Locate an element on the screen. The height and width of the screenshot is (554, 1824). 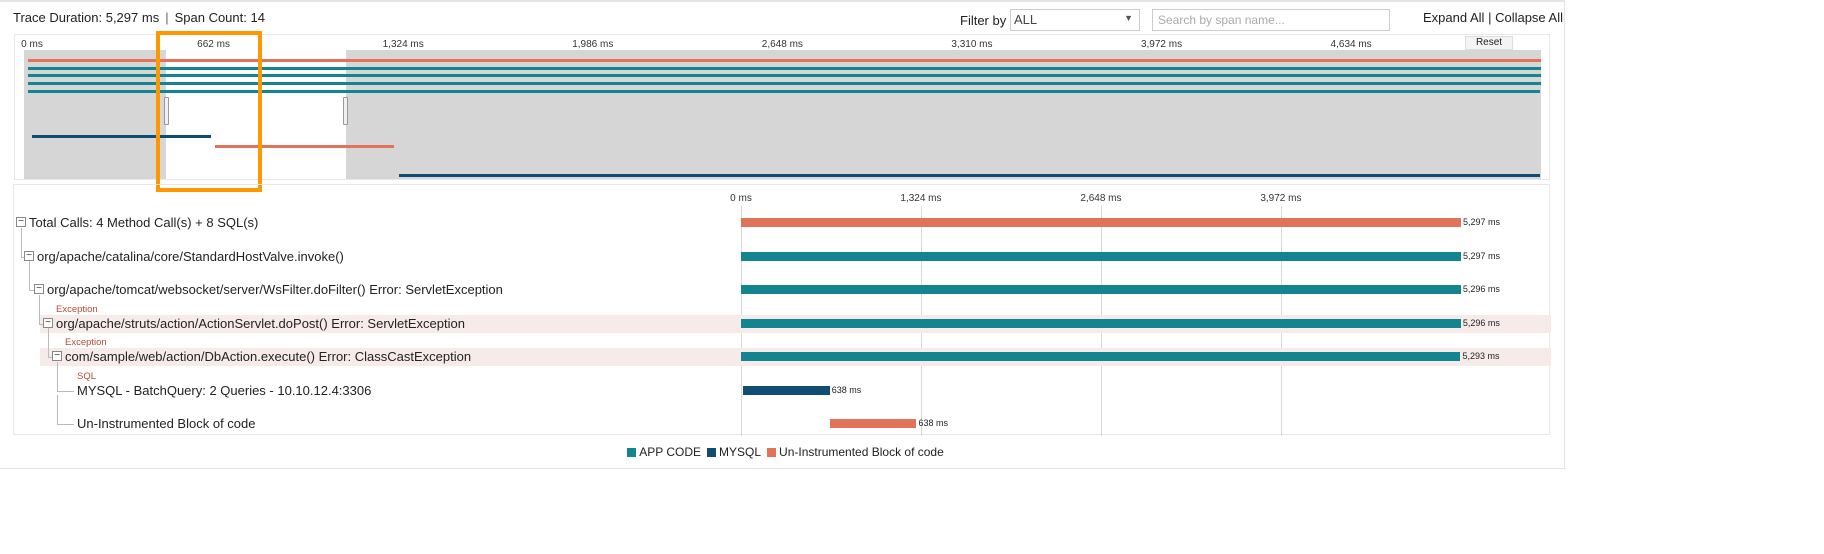
axis-tick-label: 2,648 ms is located at coordinates (1101, 198).